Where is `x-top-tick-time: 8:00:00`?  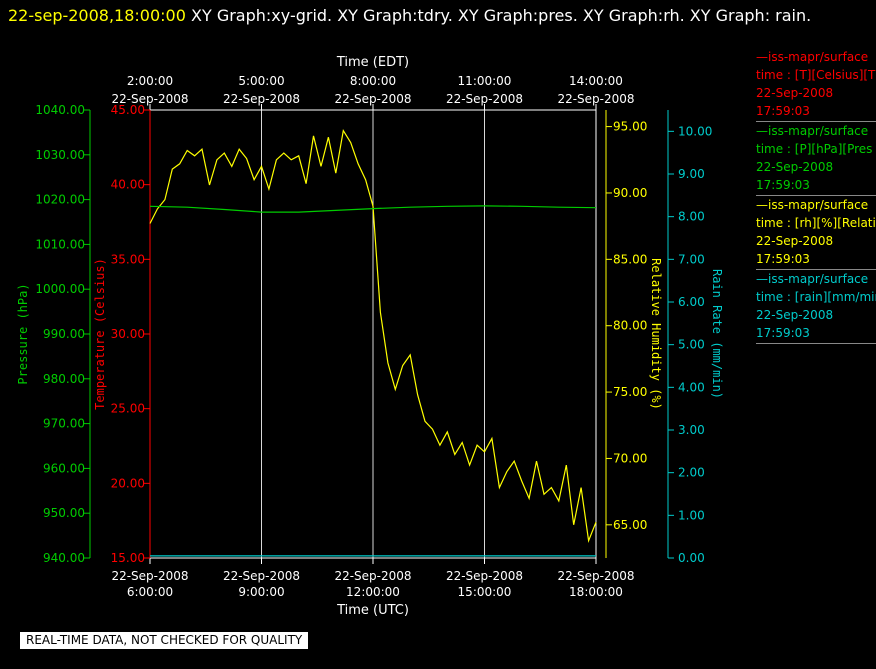 x-top-tick-time: 8:00:00 is located at coordinates (373, 81).